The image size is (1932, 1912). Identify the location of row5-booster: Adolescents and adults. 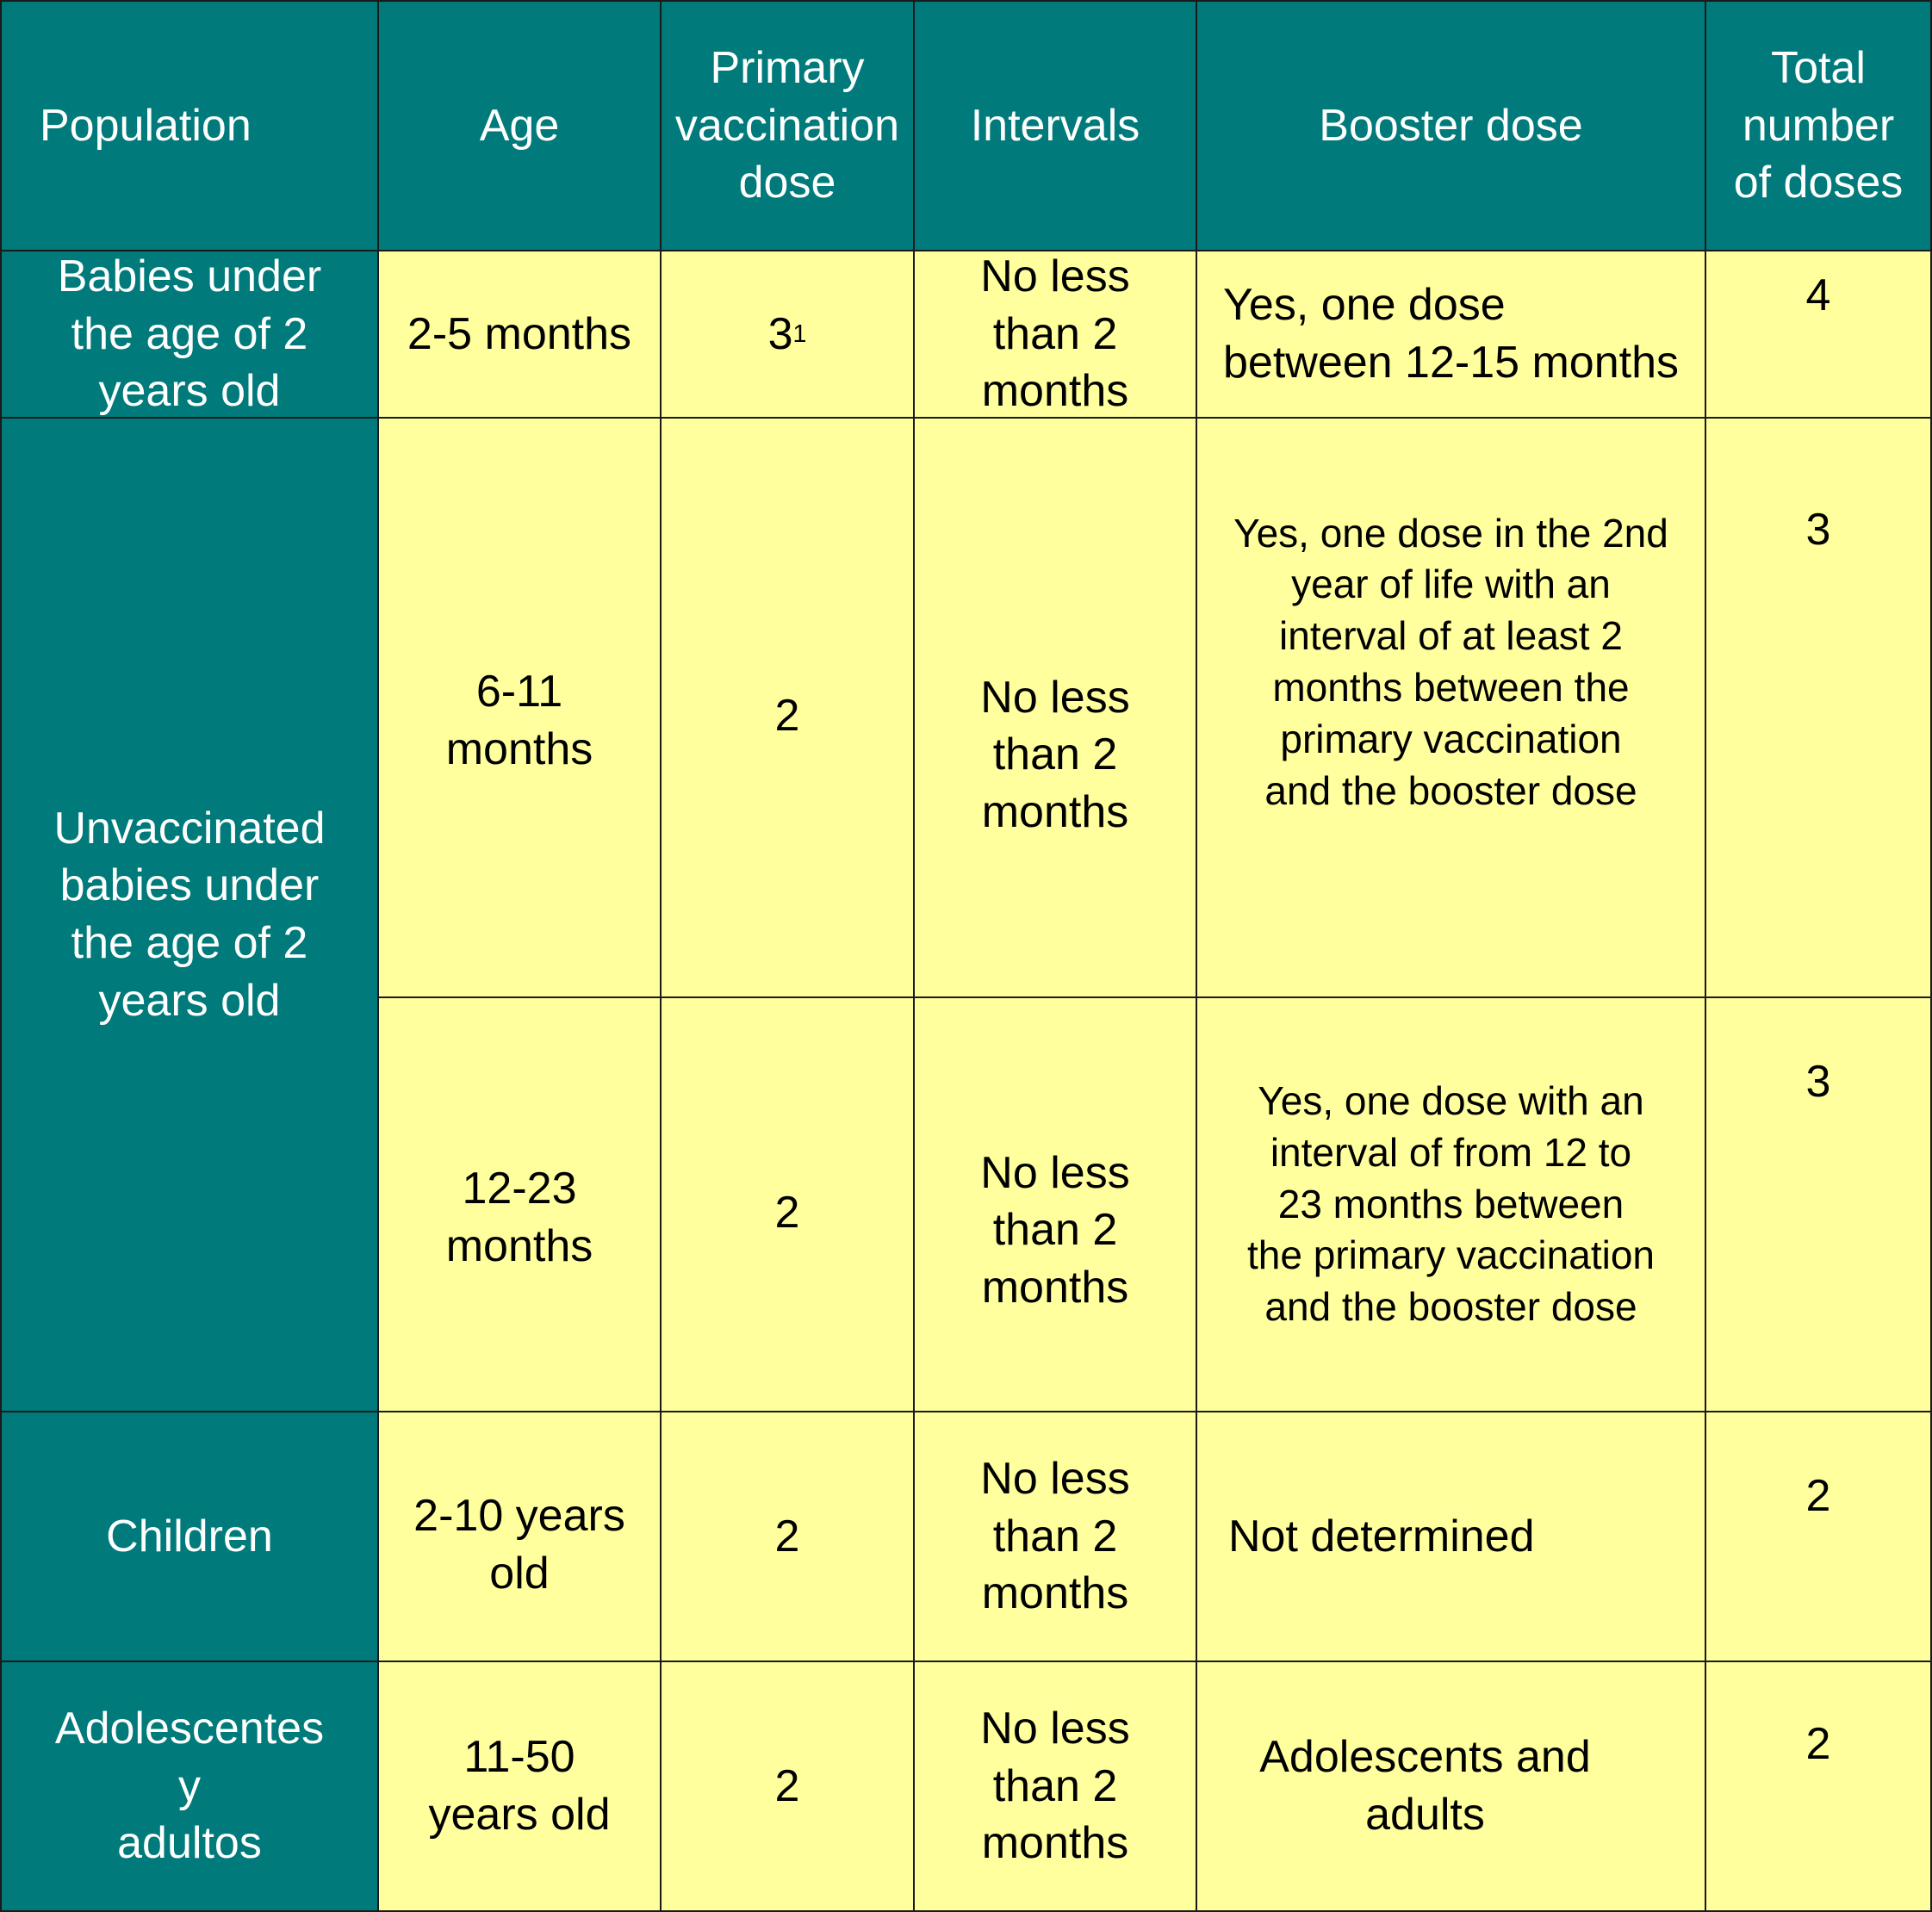
(1451, 1786).